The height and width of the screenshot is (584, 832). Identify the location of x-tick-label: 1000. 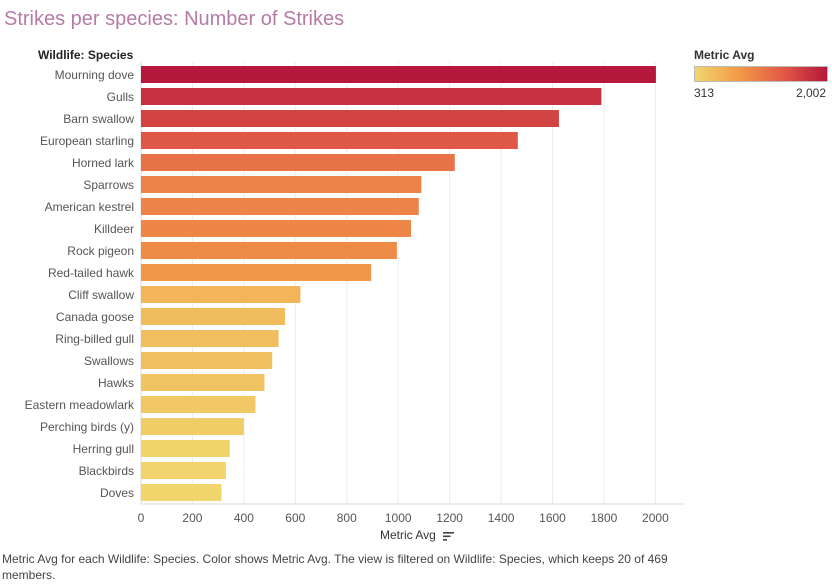
(398, 518).